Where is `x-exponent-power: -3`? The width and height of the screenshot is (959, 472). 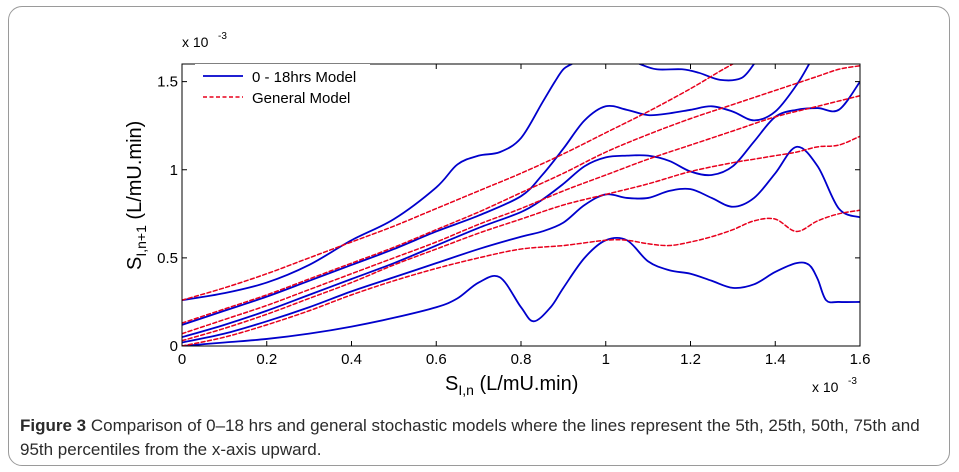
x-exponent-power: -3 is located at coordinates (852, 381).